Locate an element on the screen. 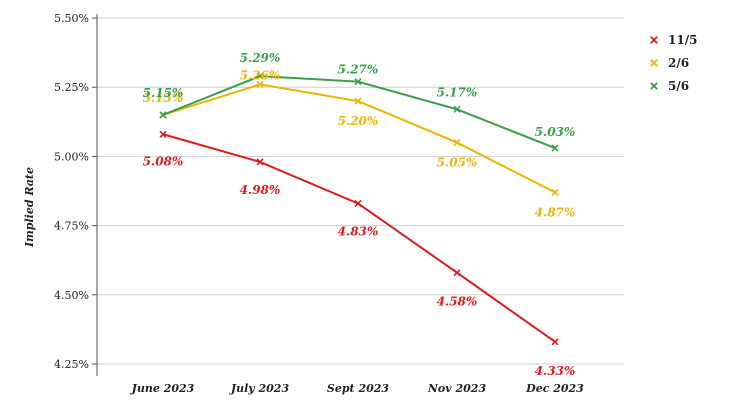 This screenshot has height=415, width=736. x-tick-label: June 2023 is located at coordinates (162, 388).